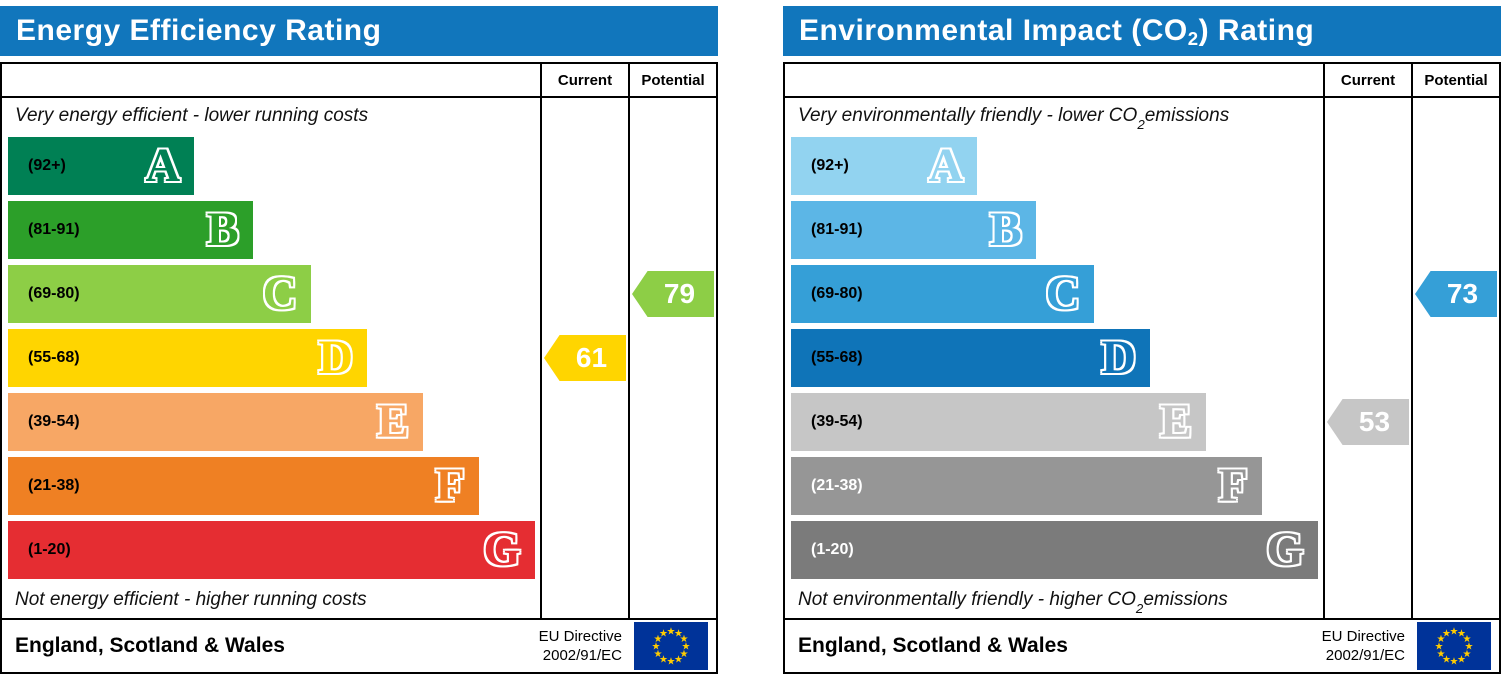 Image resolution: width=1501 pixels, height=675 pixels. What do you see at coordinates (392, 421) in the screenshot?
I see `band-letter: E` at bounding box center [392, 421].